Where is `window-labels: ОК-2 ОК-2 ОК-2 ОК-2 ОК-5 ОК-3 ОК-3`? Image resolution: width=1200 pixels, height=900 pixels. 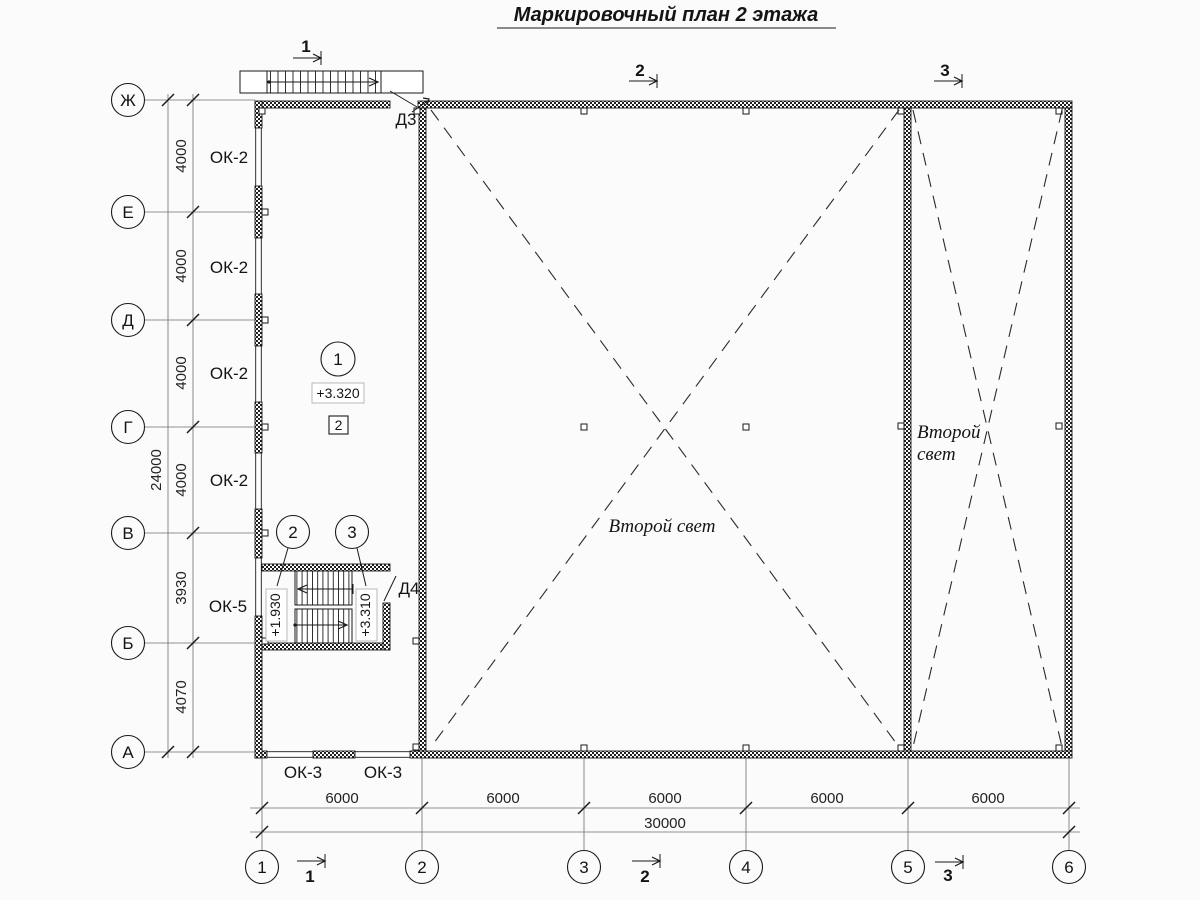 window-labels: ОК-2 ОК-2 ОК-2 ОК-2 ОК-5 ОК-3 ОК-3 is located at coordinates (305, 465).